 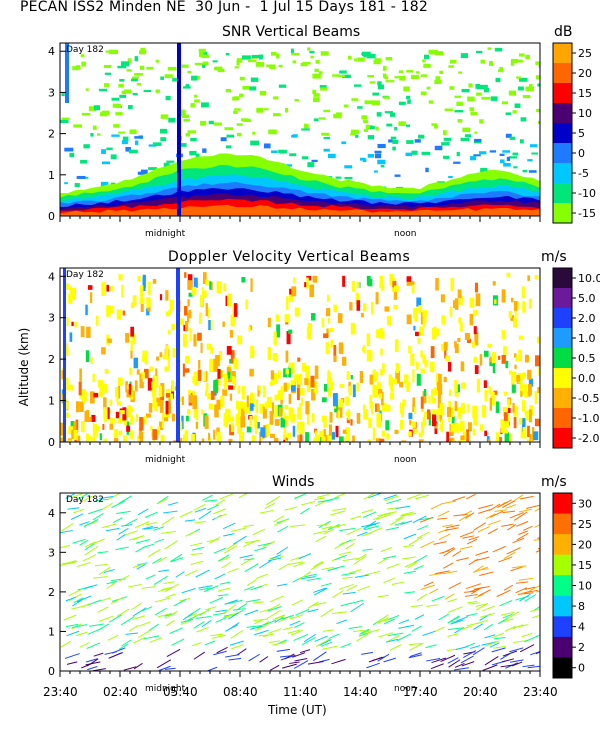 I want to click on snr-panel-title: SNR Vertical Beams, so click(x=291, y=32).